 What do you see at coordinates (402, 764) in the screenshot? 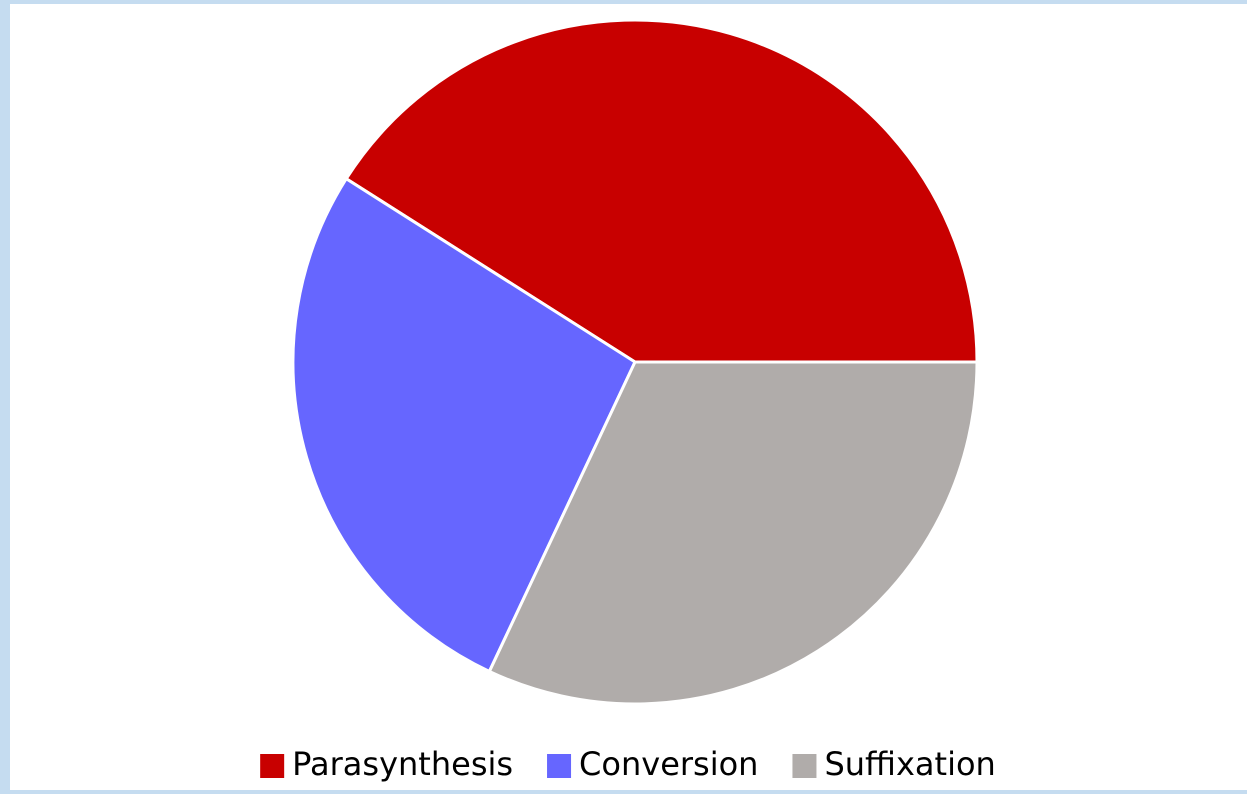
I see `legend-label: Parasynthesis` at bounding box center [402, 764].